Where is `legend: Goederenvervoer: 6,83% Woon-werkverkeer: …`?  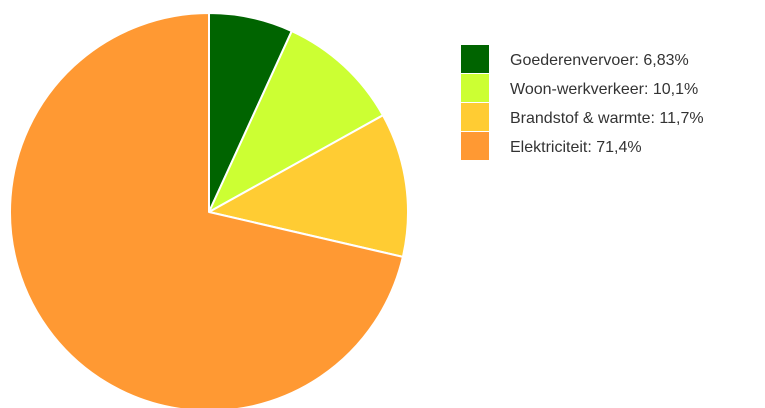
legend: Goederenvervoer: 6,83% Woon-werkverkeer: … is located at coordinates (582, 102).